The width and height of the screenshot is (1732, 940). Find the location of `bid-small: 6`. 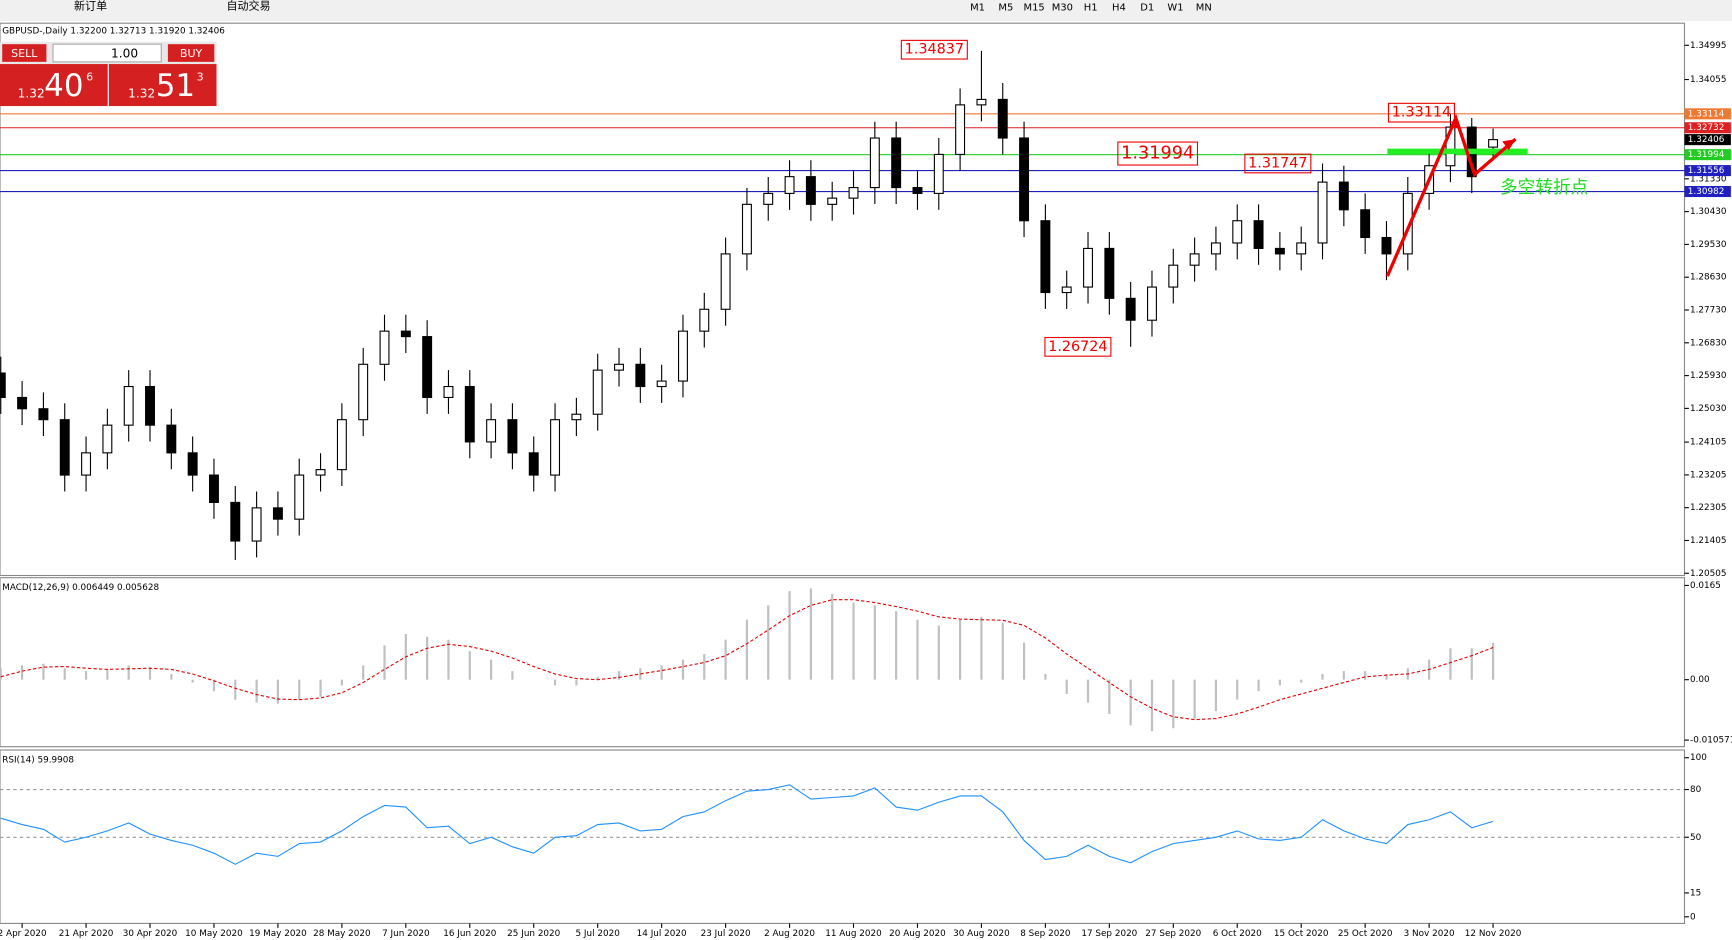

bid-small: 6 is located at coordinates (89, 76).